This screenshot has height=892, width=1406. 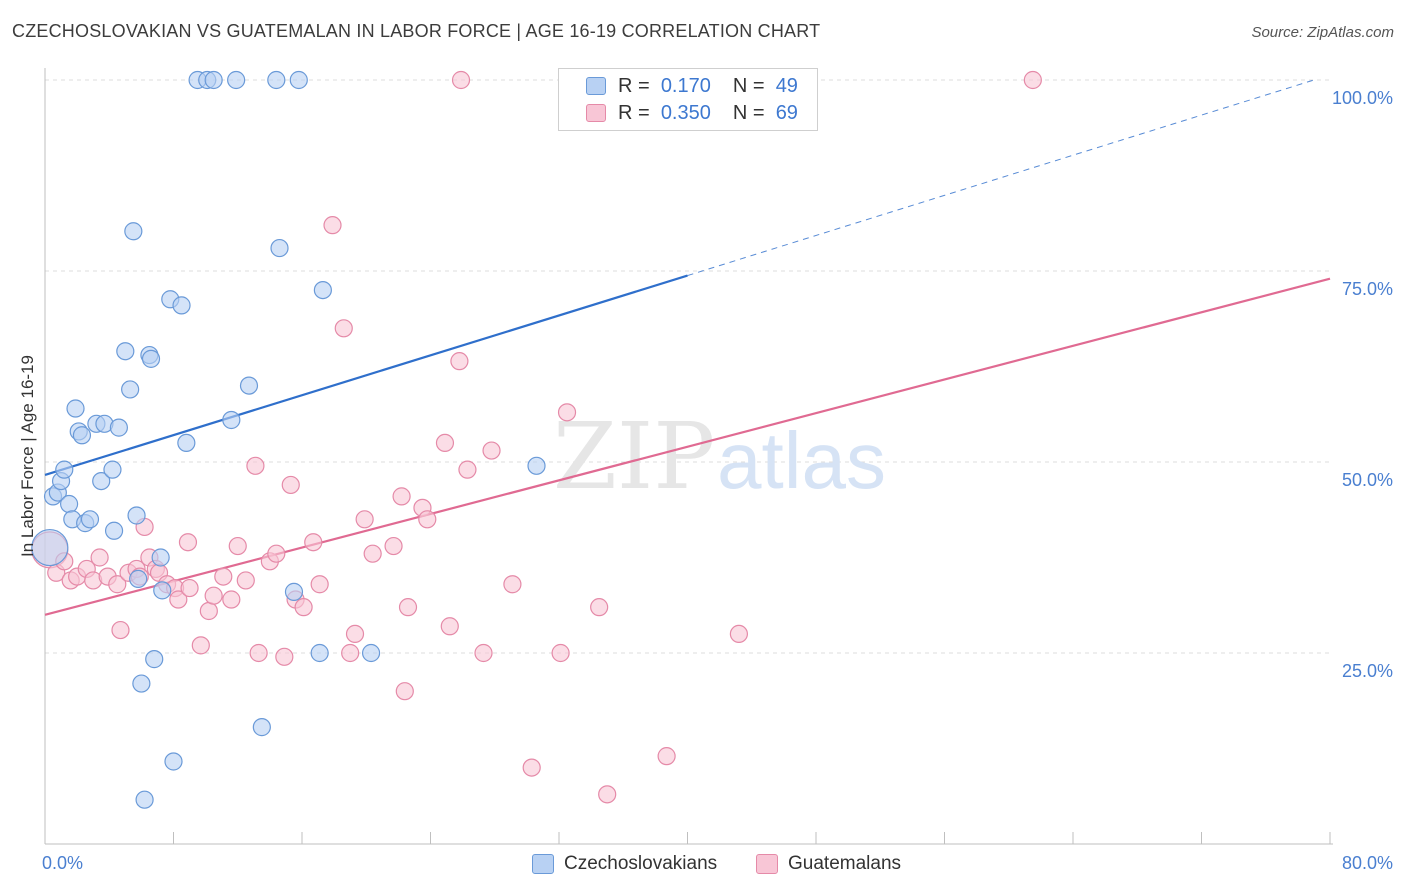 I want to click on y-tick-label: 50.0%, so click(x=1367, y=480).